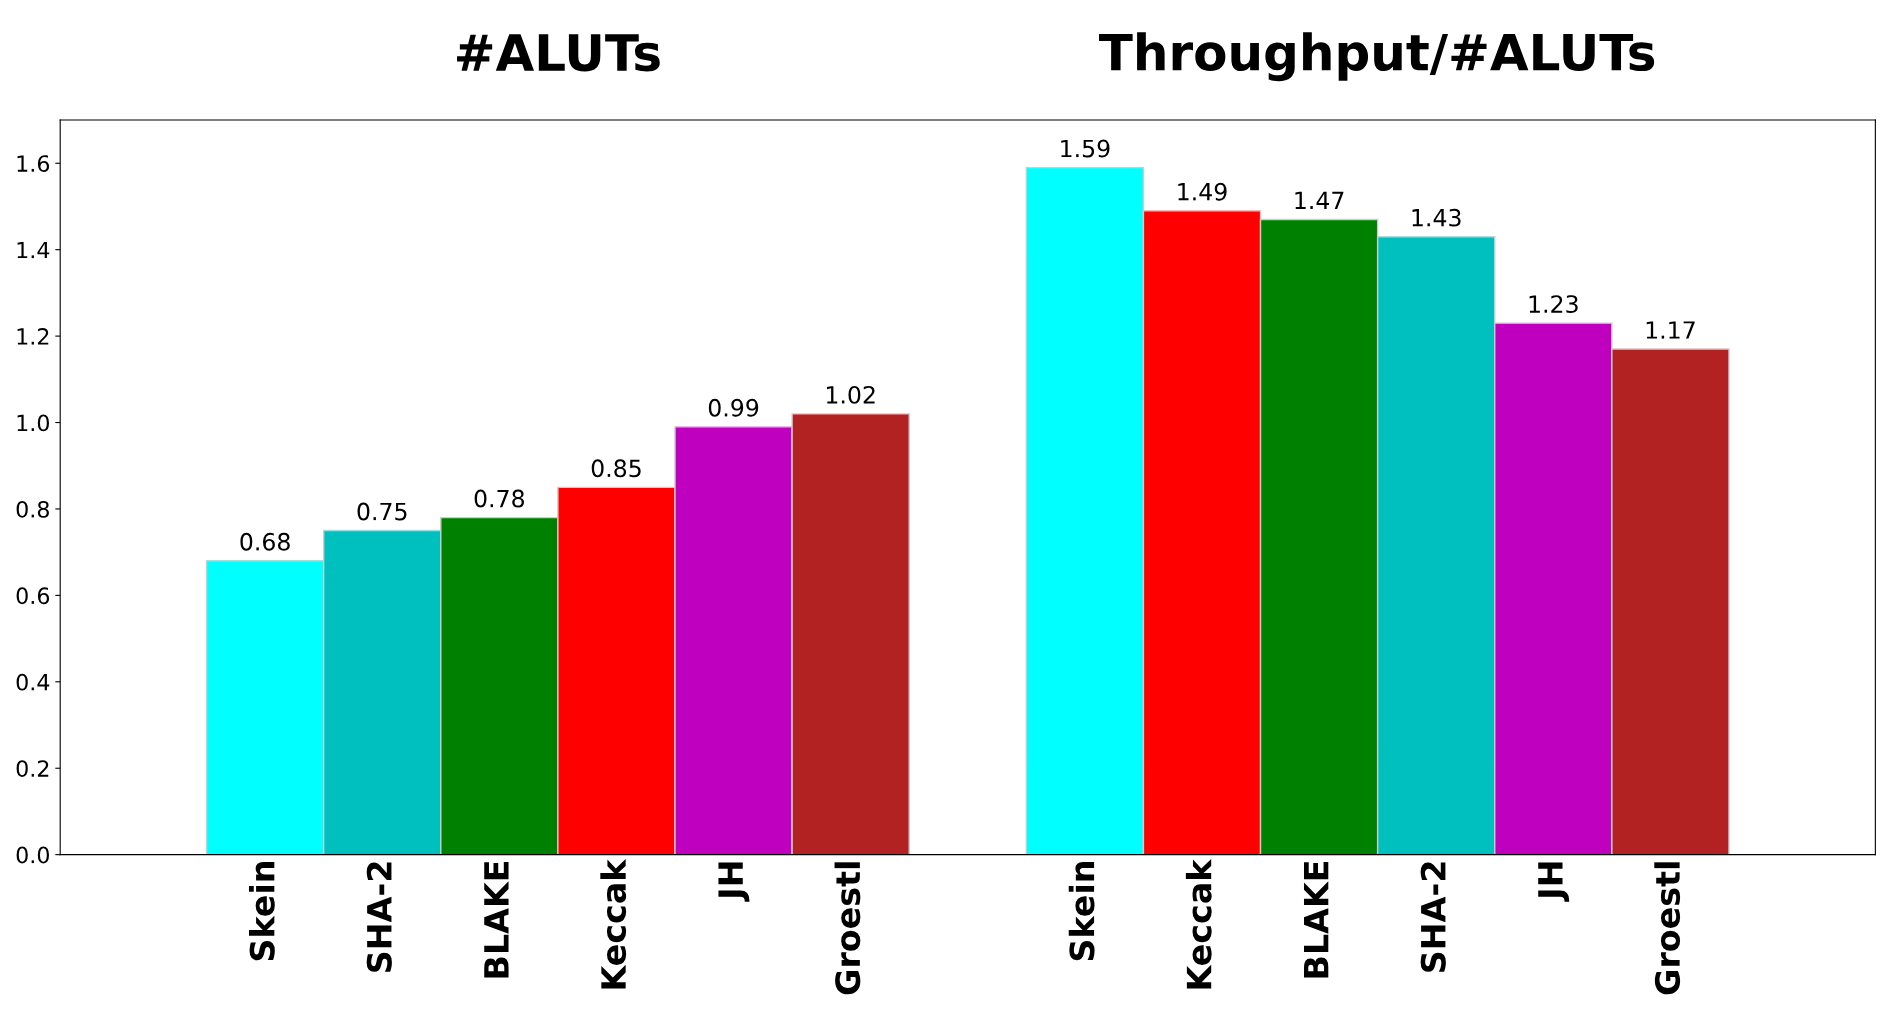 The height and width of the screenshot is (1026, 1881). I want to click on data-label: 1.23, so click(1553, 304).